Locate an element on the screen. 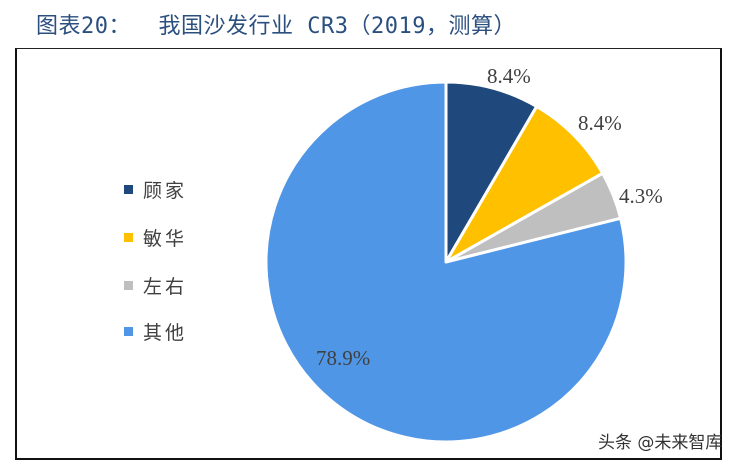 The width and height of the screenshot is (753, 466). data-label-gujia: 8.4% is located at coordinates (509, 76).